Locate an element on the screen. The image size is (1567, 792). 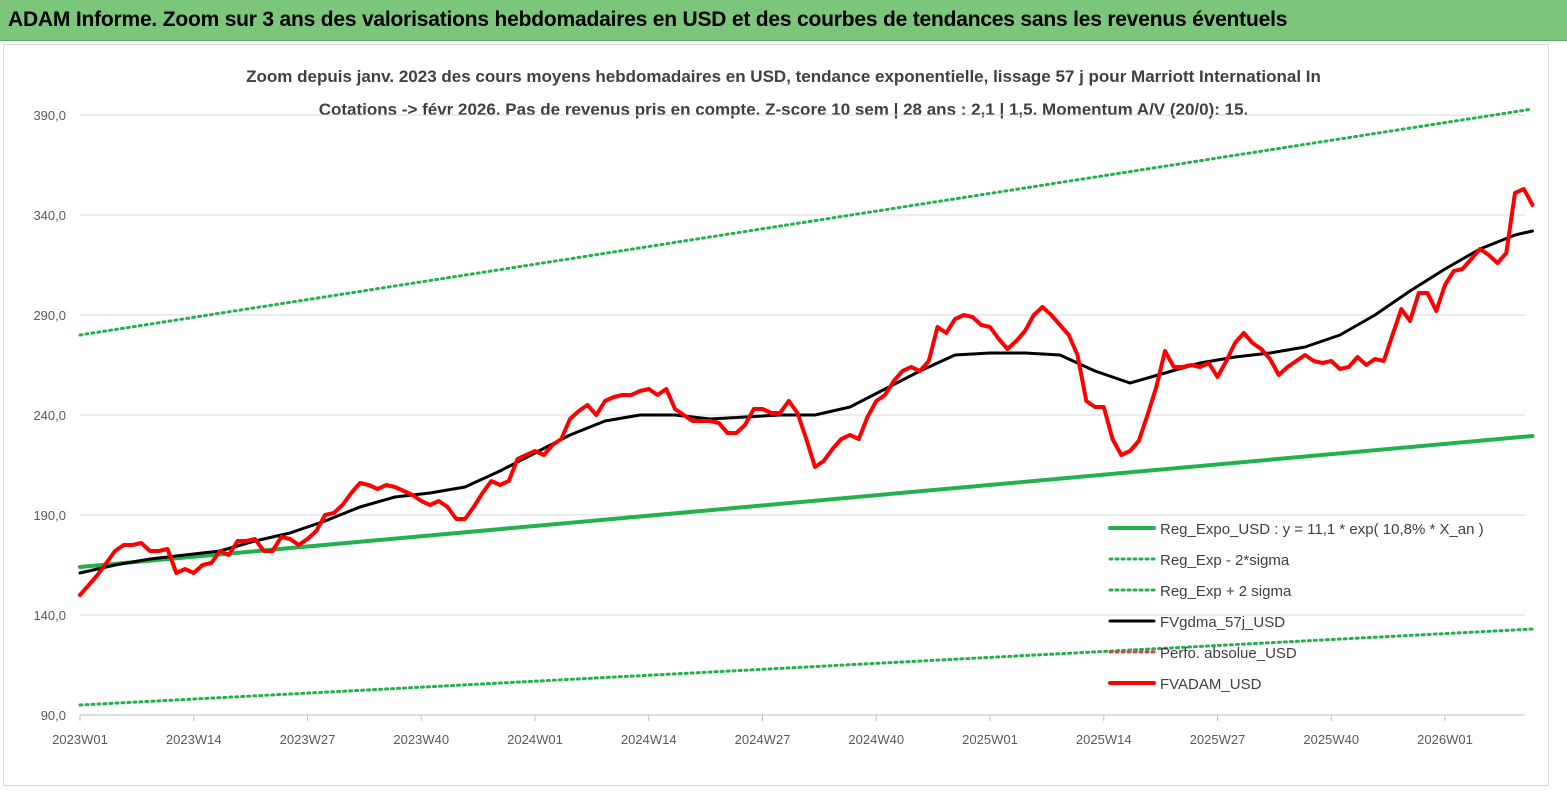
x-tick-label: 2024W27 is located at coordinates (763, 739).